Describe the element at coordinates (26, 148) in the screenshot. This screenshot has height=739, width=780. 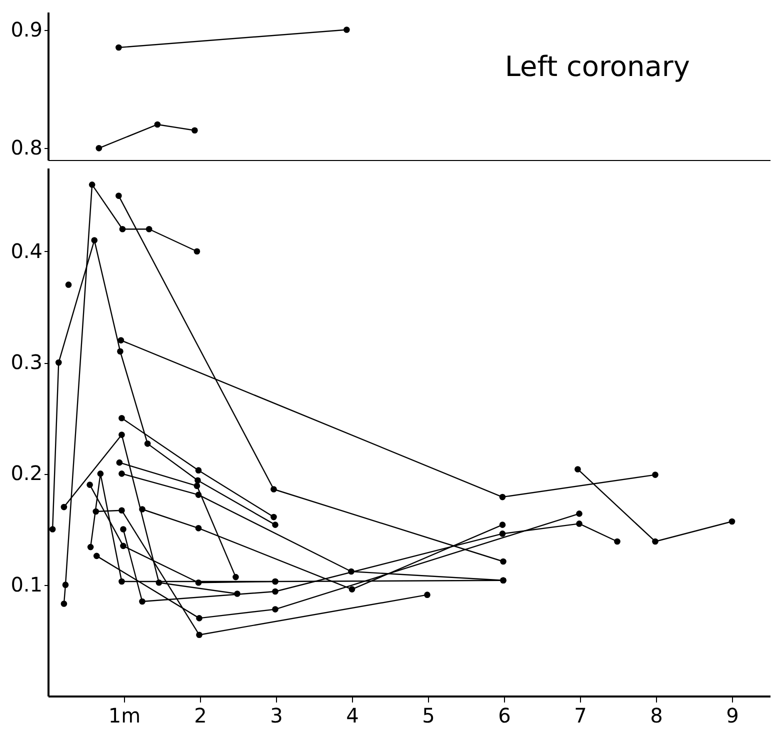
I see `y-tick-label: 0.8` at that location.